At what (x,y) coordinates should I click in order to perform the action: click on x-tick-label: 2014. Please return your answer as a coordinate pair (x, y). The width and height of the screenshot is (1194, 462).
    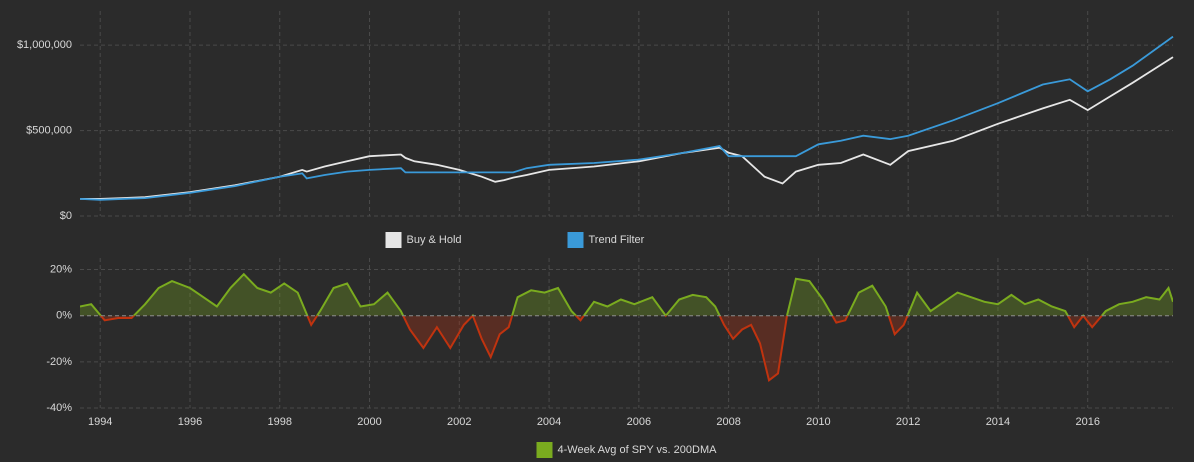
    Looking at the image, I should click on (998, 422).